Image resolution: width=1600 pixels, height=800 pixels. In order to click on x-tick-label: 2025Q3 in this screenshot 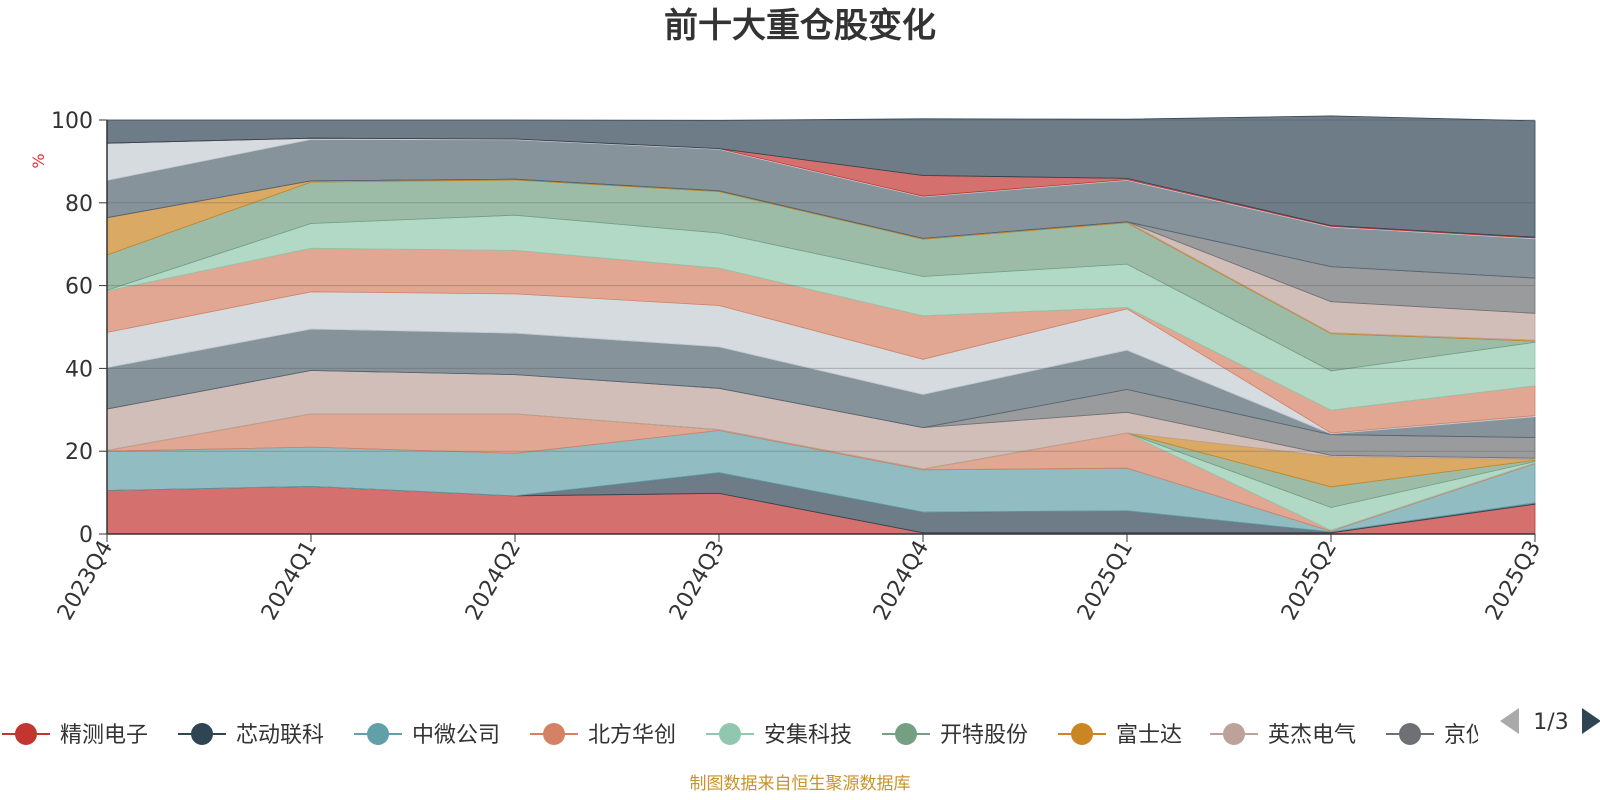, I will do `click(1513, 581)`.